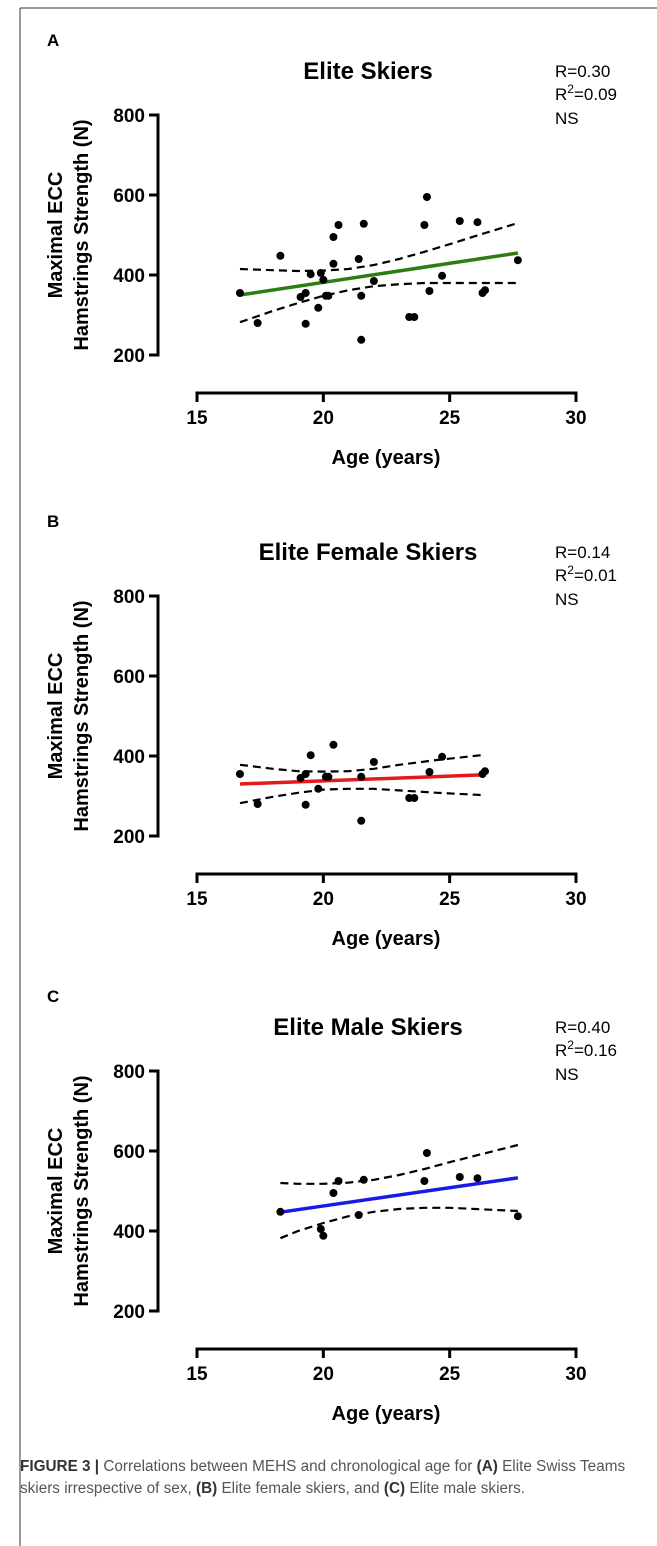 The image size is (657, 1546). I want to click on y-axis-label: Hamstrings Strength (N), so click(82, 234).